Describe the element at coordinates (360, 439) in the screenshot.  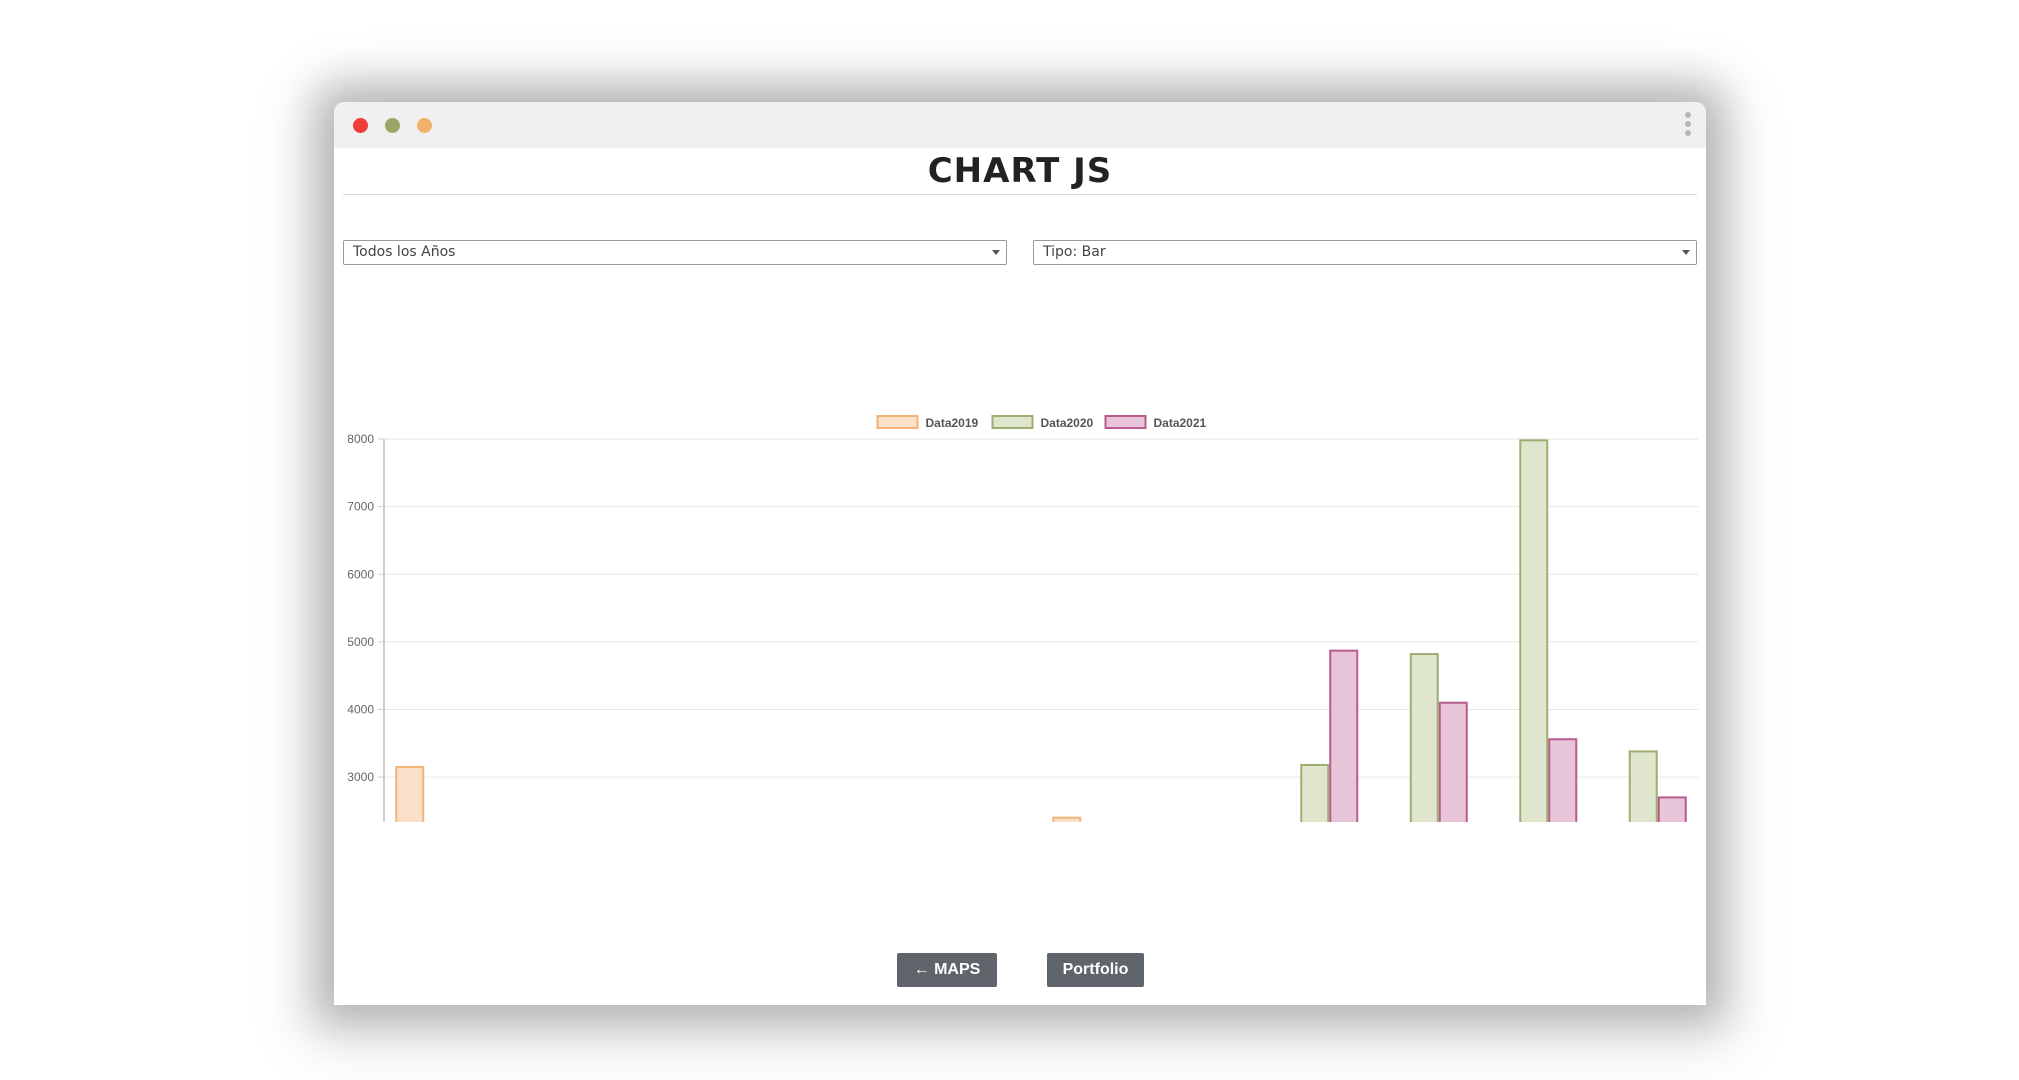
I see `y-tick-label: 8000` at that location.